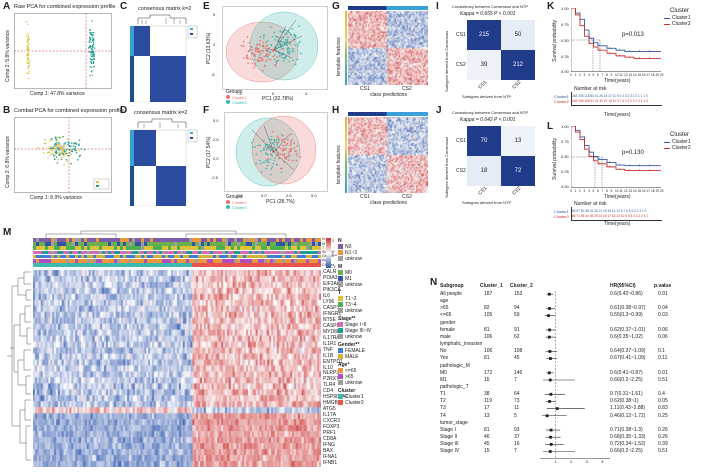 The image size is (709, 473). Describe the element at coordinates (517, 358) in the screenshot. I see `forest-cluster2-n: 45` at that location.